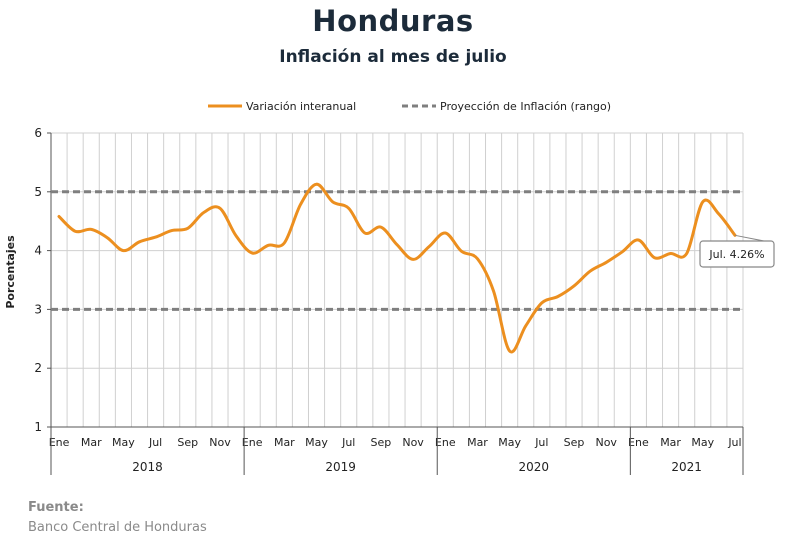  What do you see at coordinates (147, 467) in the screenshot?
I see `year-label: 2018` at bounding box center [147, 467].